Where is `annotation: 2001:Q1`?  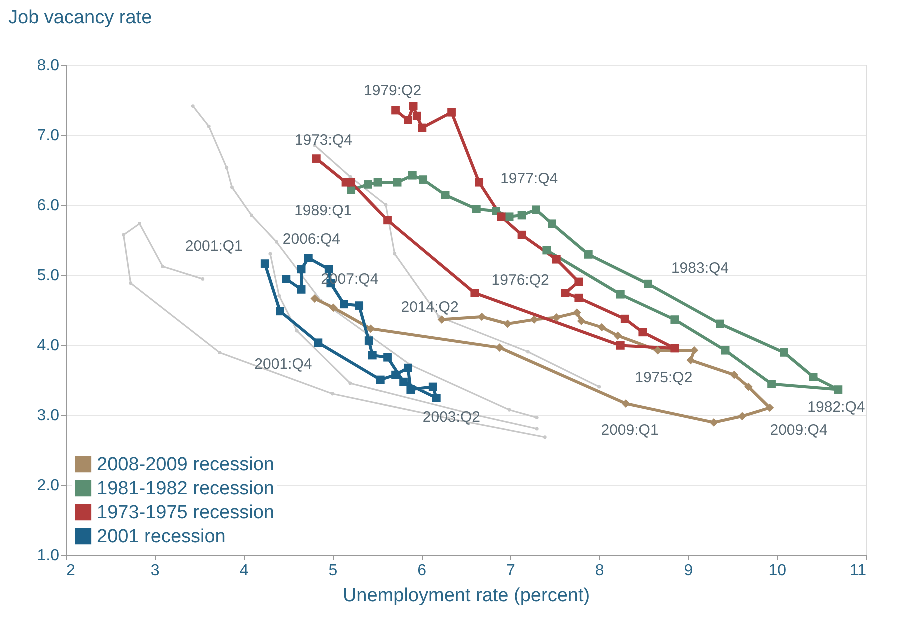 annotation: 2001:Q1 is located at coordinates (214, 246).